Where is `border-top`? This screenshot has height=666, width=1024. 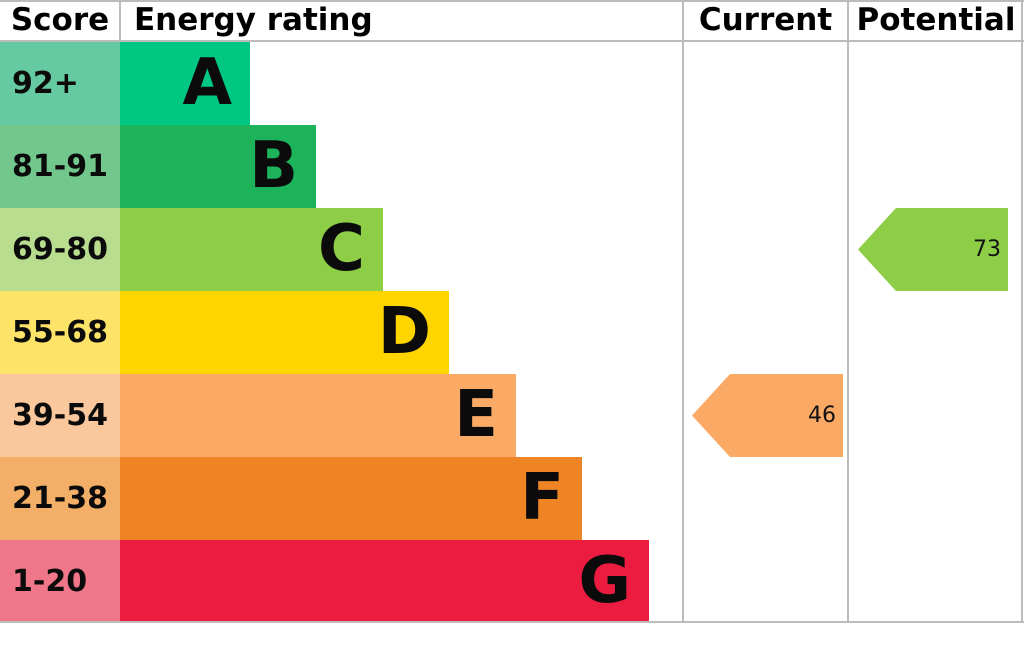 border-top is located at coordinates (512, 1).